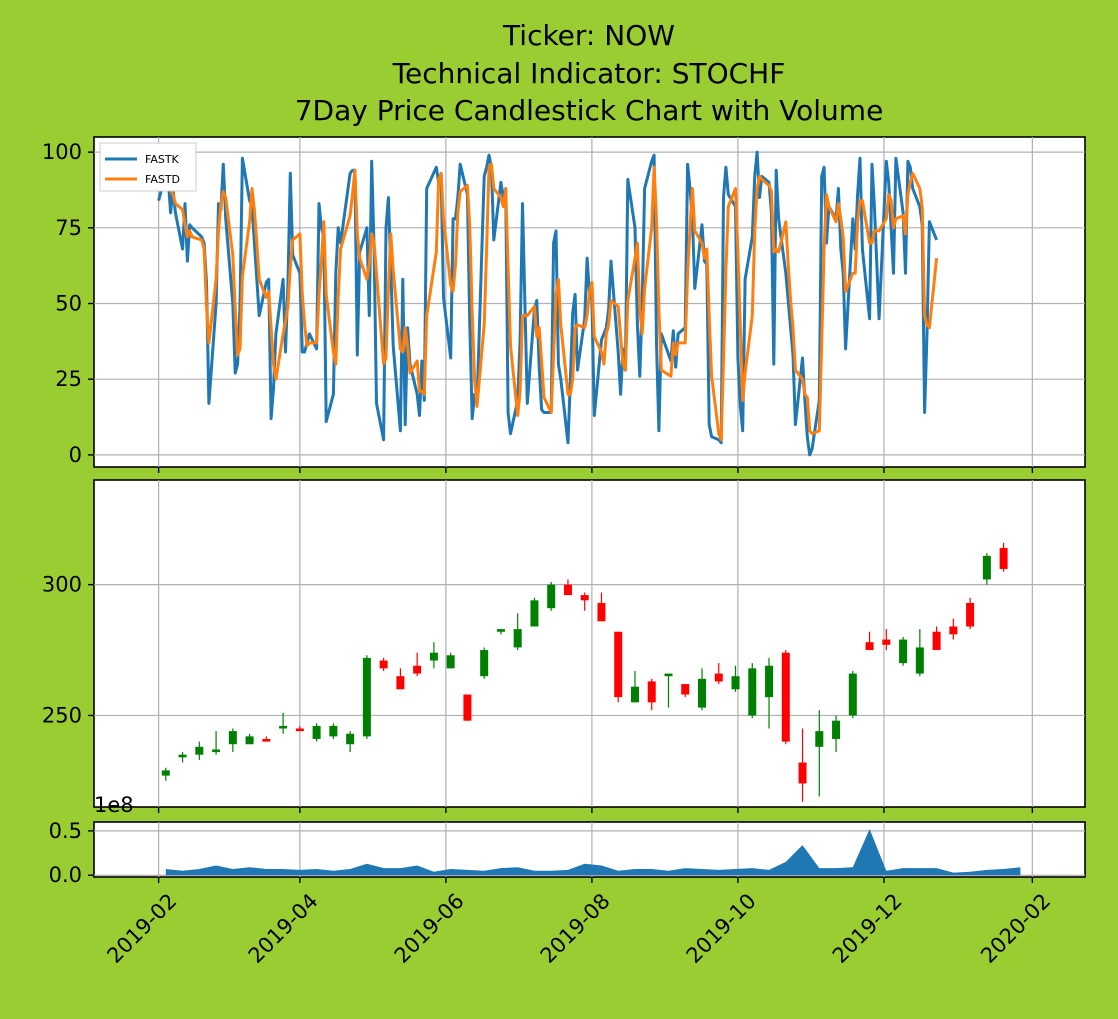 This screenshot has width=1118, height=1019. I want to click on legend-box, so click(148, 167).